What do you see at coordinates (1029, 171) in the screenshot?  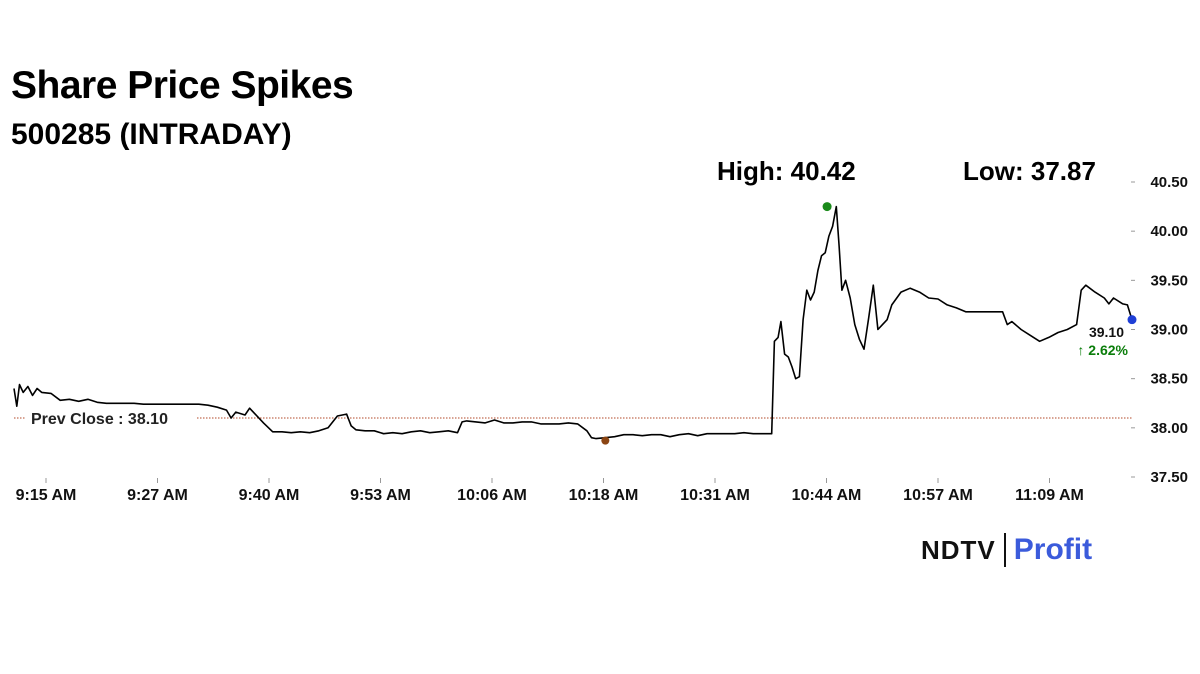 I see `low-label: Low: 37.87` at bounding box center [1029, 171].